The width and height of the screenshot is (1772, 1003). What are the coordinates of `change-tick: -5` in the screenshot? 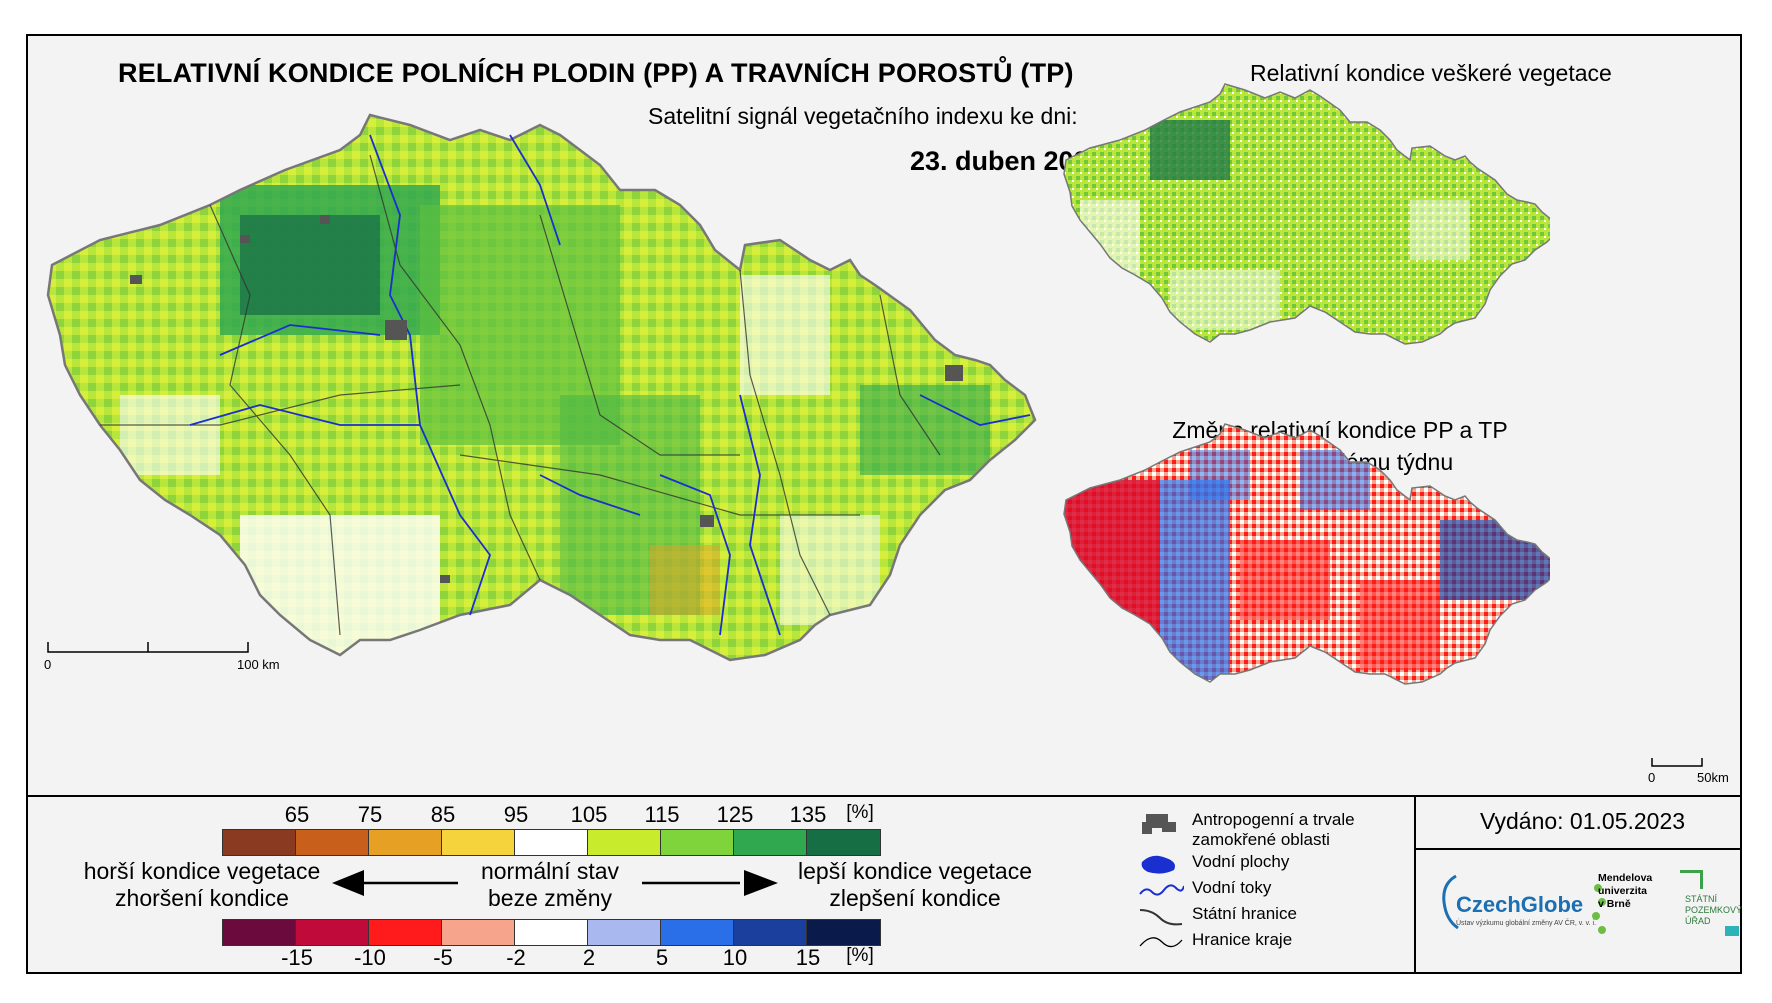 It's located at (443, 957).